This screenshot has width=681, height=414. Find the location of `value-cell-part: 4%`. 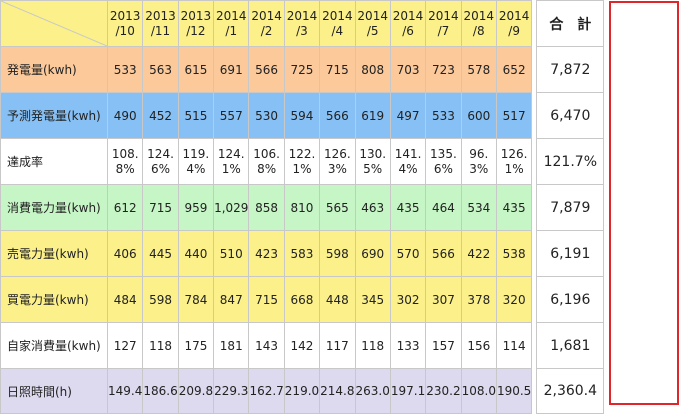

value-cell-part: 4% is located at coordinates (408, 168).